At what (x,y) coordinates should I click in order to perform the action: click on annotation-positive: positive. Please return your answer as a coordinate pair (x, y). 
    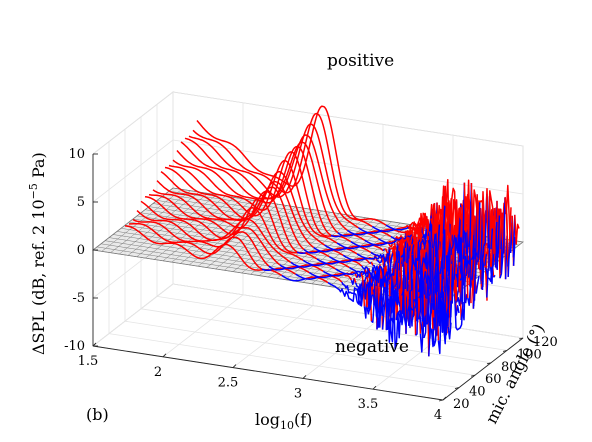
    Looking at the image, I should click on (360, 61).